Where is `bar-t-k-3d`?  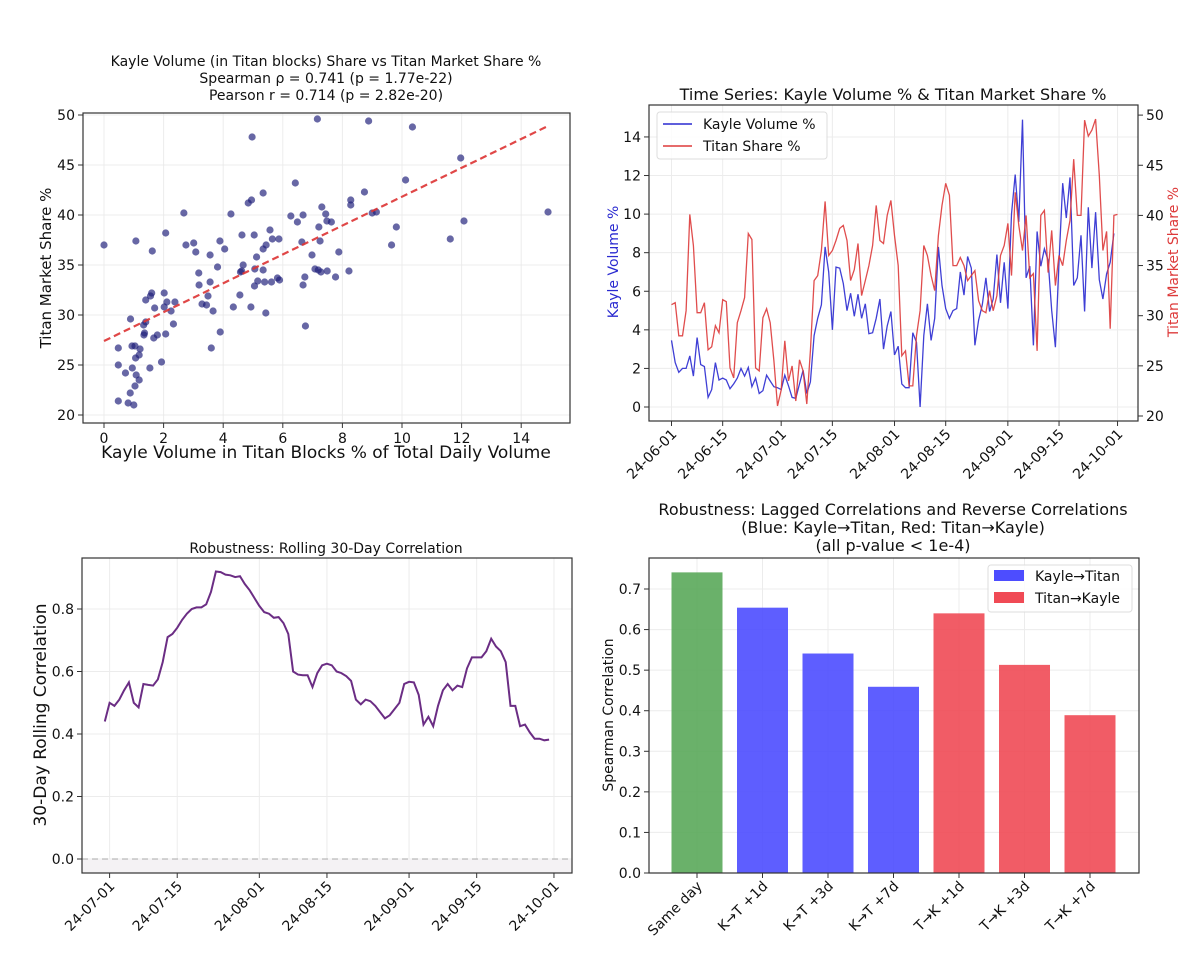 bar-t-k-3d is located at coordinates (1024, 768).